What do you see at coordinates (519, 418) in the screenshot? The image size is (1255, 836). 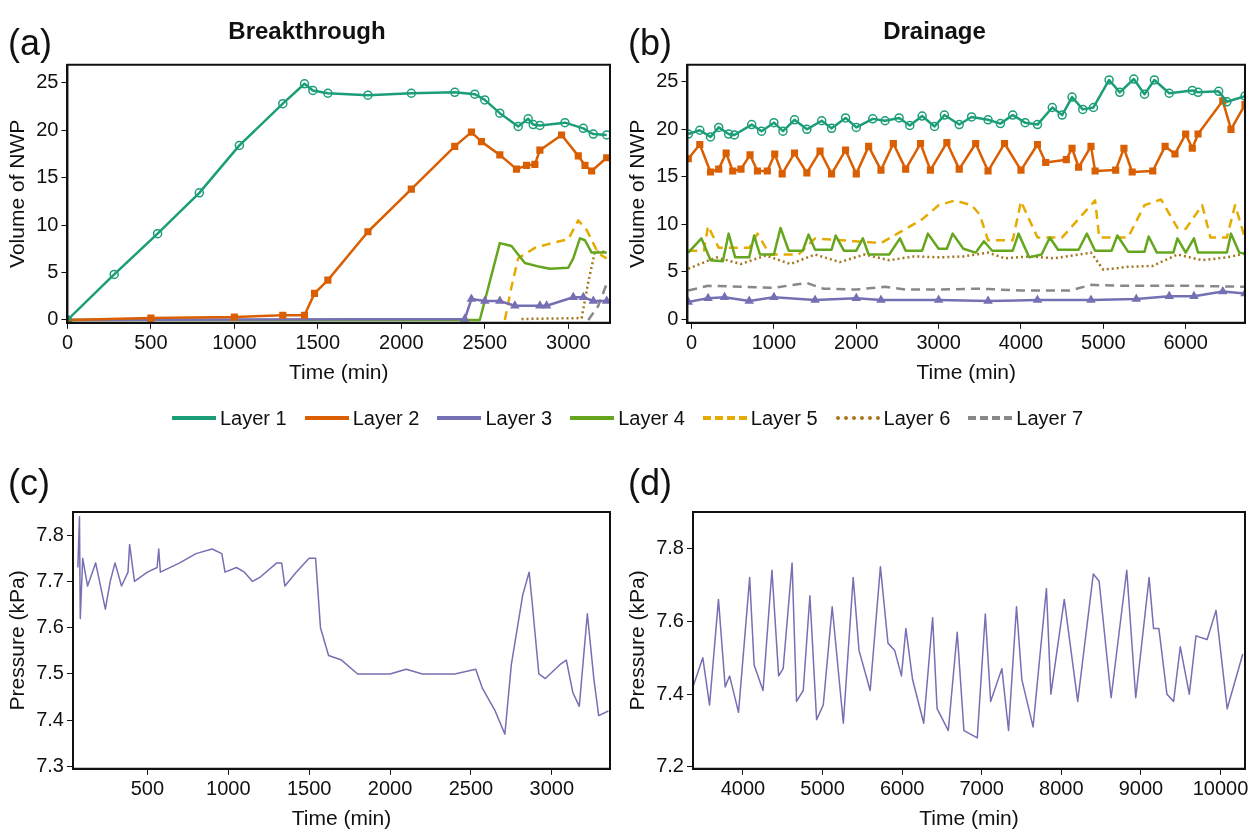 I see `legend-label: Layer 3` at bounding box center [519, 418].